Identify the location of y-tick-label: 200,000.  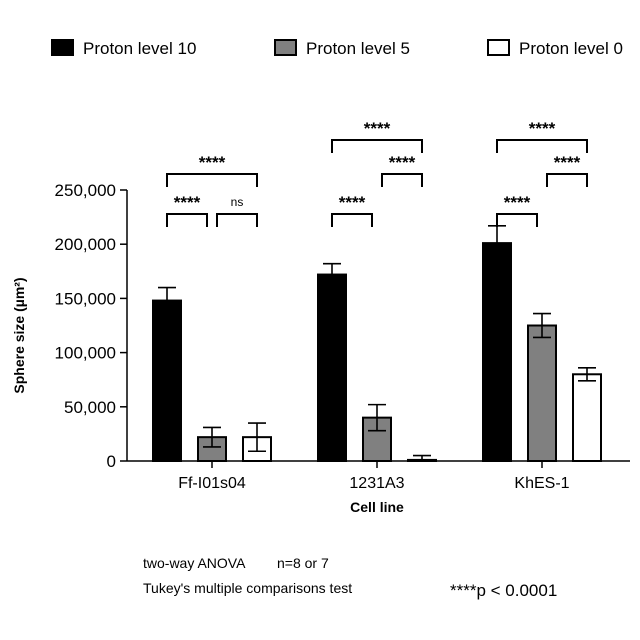
(85, 244).